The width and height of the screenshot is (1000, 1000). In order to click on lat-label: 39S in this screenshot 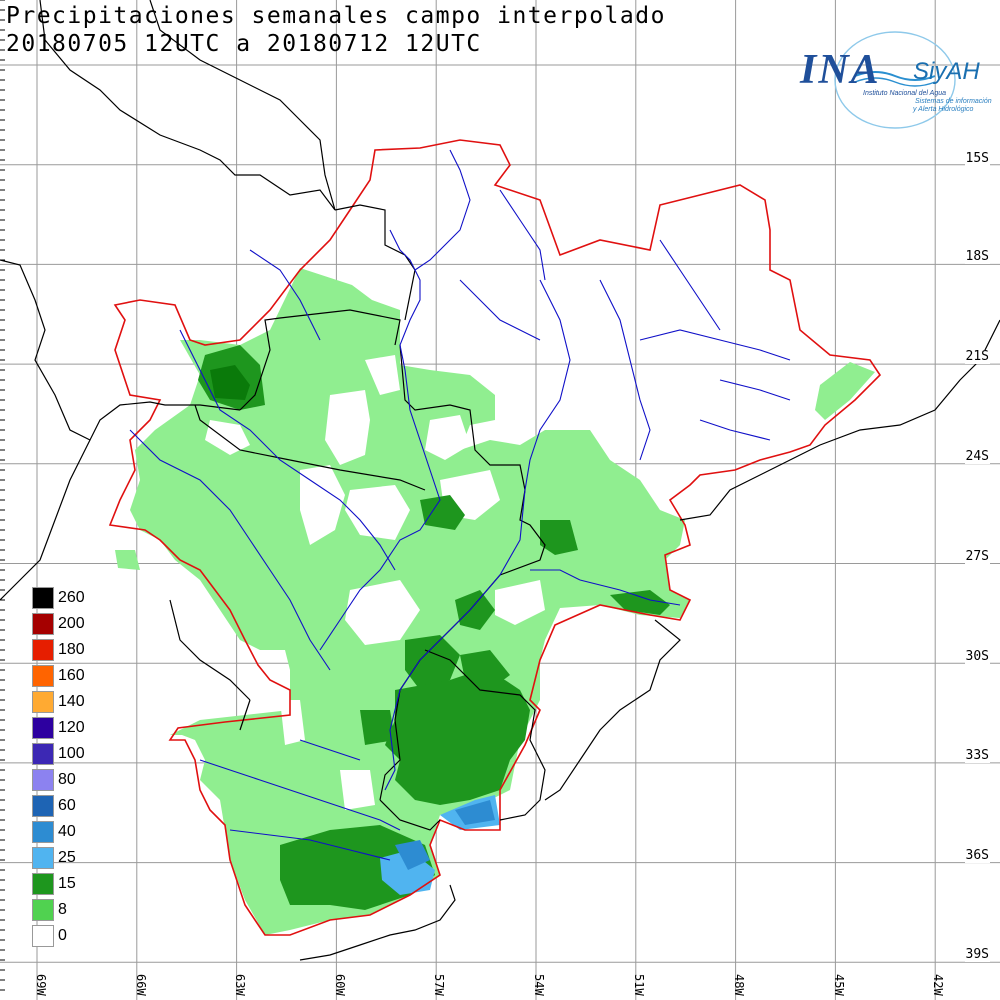, I will do `click(977, 954)`.